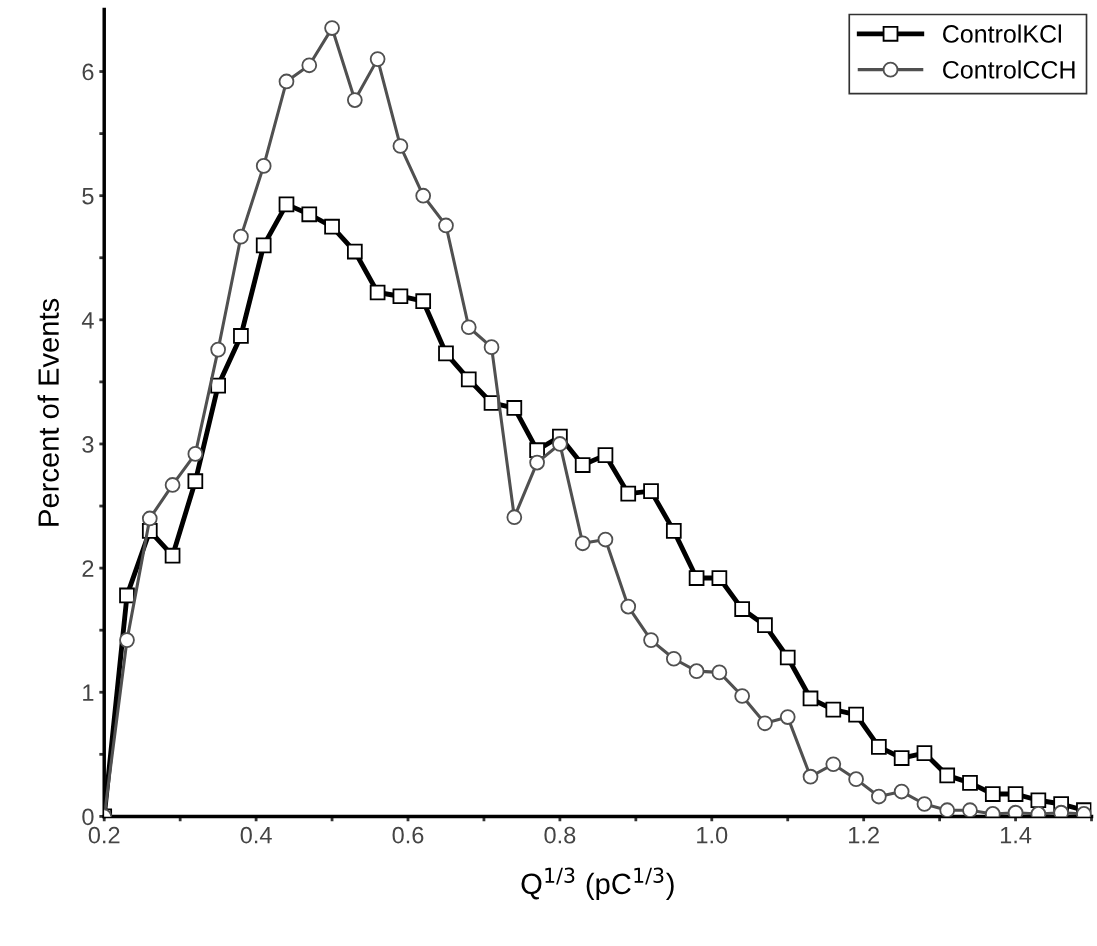 Image resolution: width=1097 pixels, height=946 pixels. Describe the element at coordinates (712, 835) in the screenshot. I see `x-tick-label: 1.0` at that location.